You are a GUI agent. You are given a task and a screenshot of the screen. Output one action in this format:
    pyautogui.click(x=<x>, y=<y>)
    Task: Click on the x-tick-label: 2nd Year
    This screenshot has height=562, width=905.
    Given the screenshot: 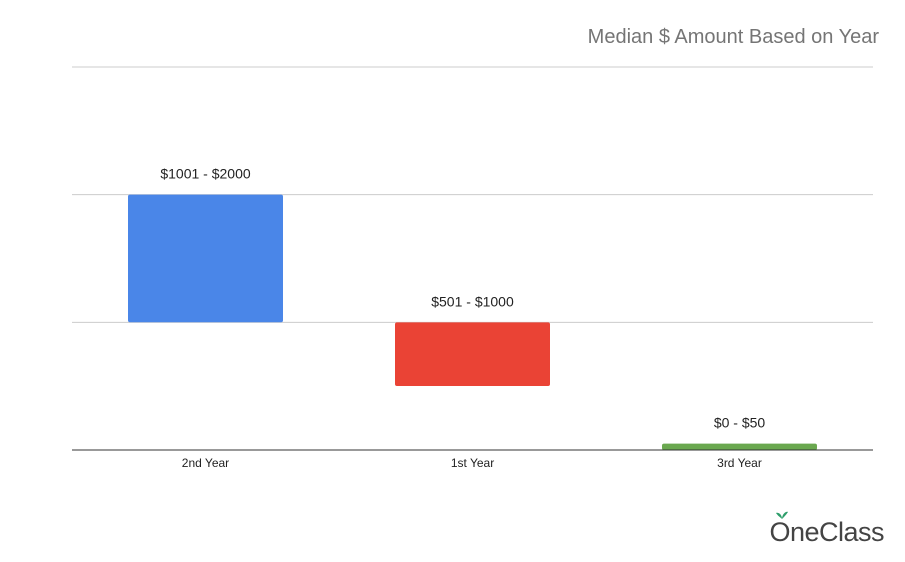 What is the action you would take?
    pyautogui.click(x=205, y=463)
    